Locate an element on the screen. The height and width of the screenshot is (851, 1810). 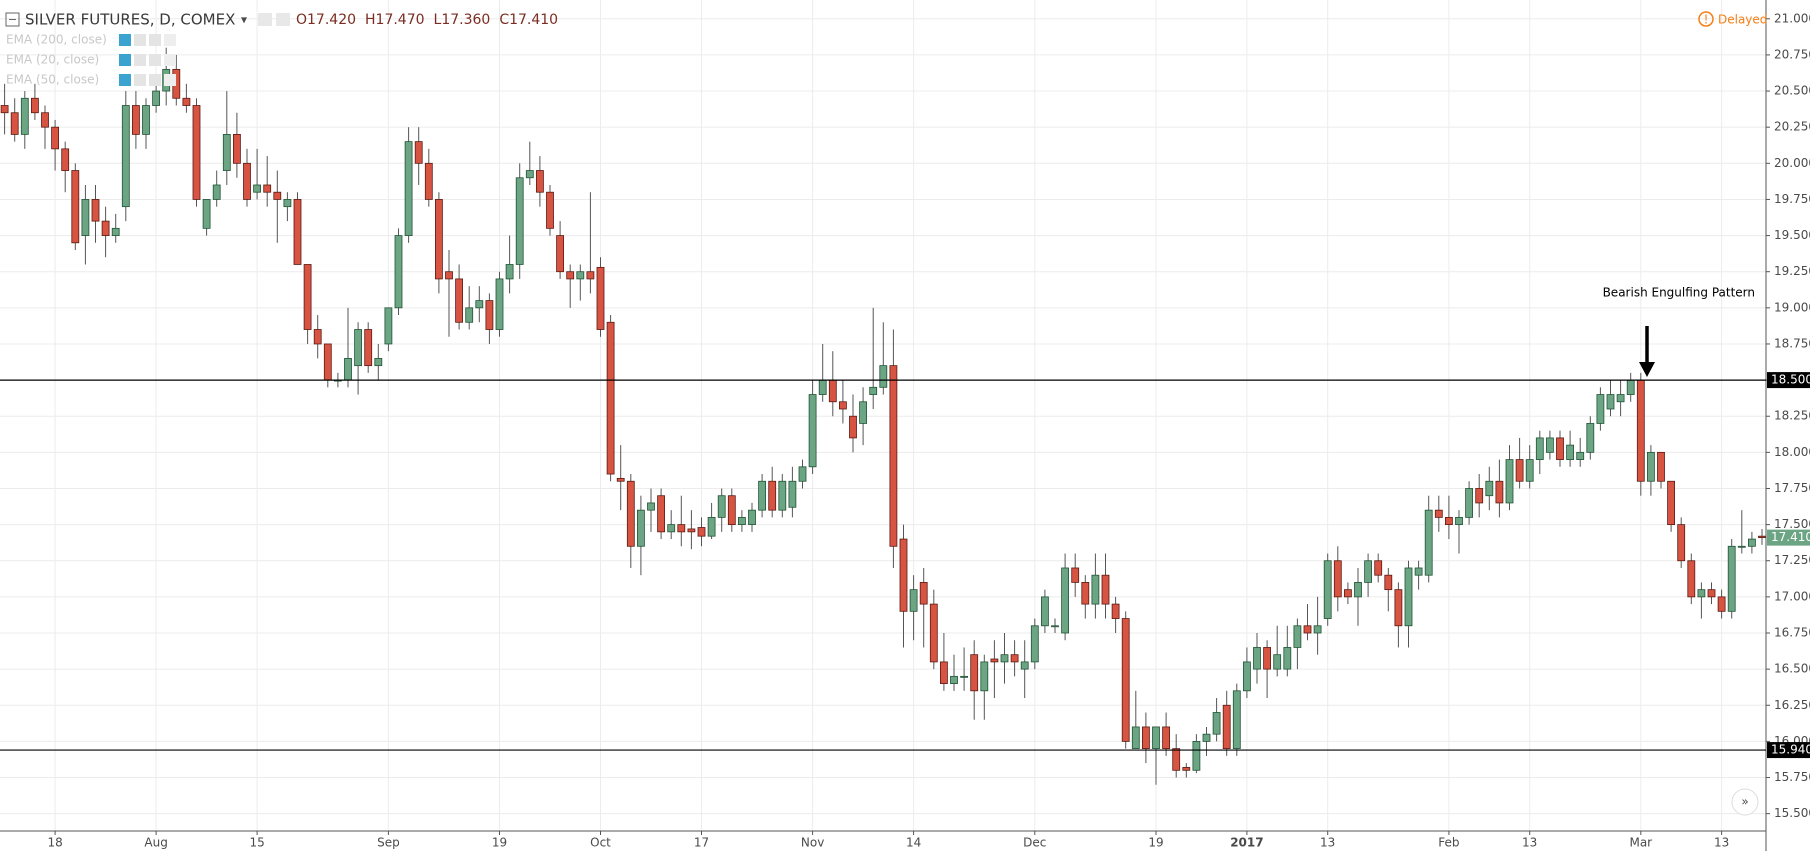
settings-icon is located at coordinates (265, 19).